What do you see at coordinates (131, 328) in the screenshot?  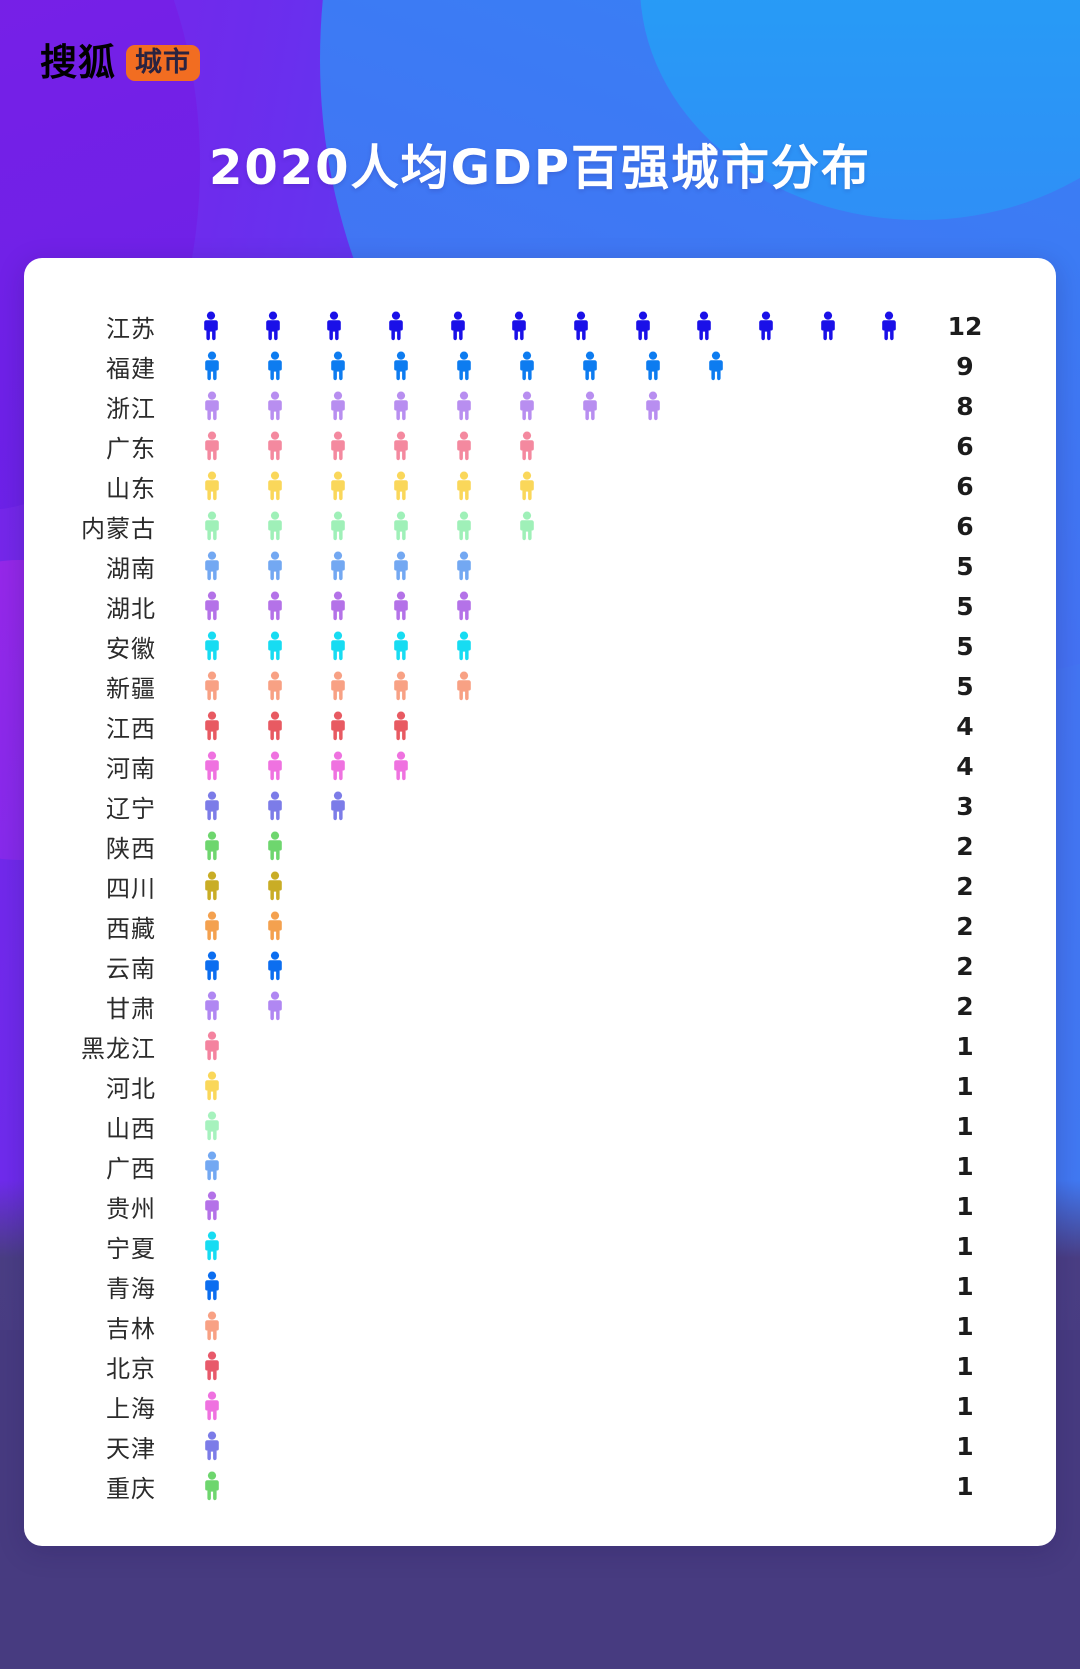 I see `chart-row-label: 江苏` at bounding box center [131, 328].